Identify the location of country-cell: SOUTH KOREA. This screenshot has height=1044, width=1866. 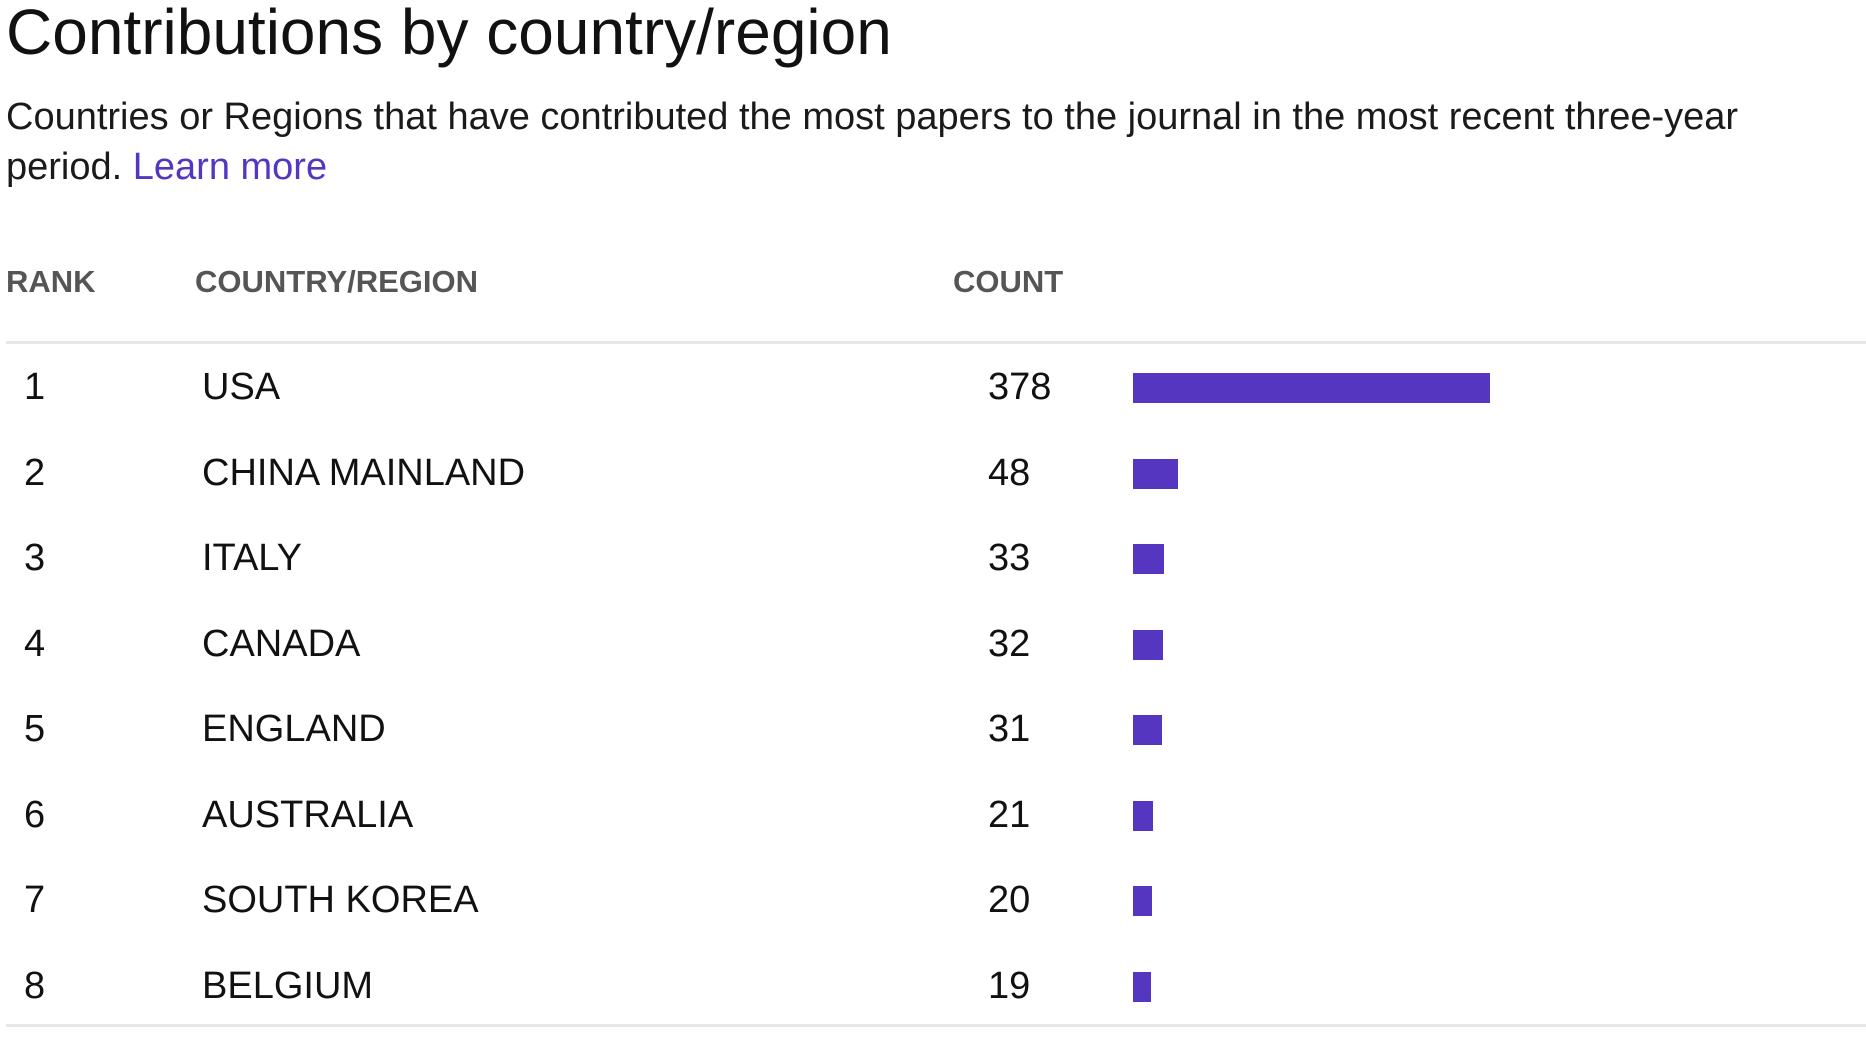
(340, 900).